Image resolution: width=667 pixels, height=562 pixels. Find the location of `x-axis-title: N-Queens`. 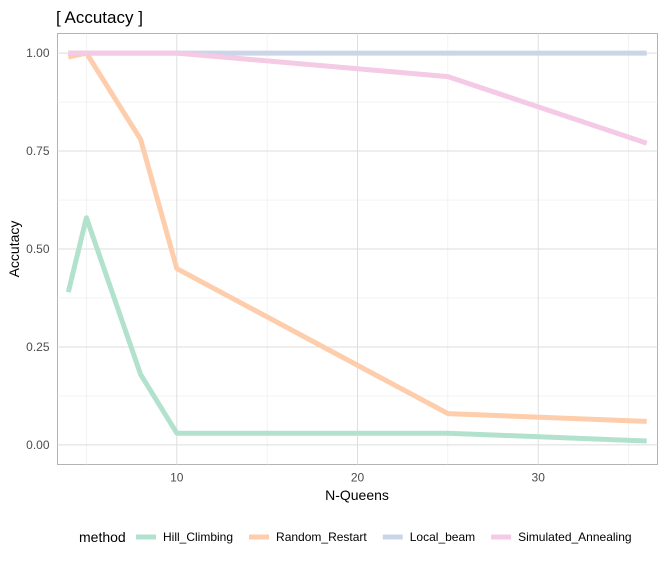

x-axis-title: N-Queens is located at coordinates (357, 495).